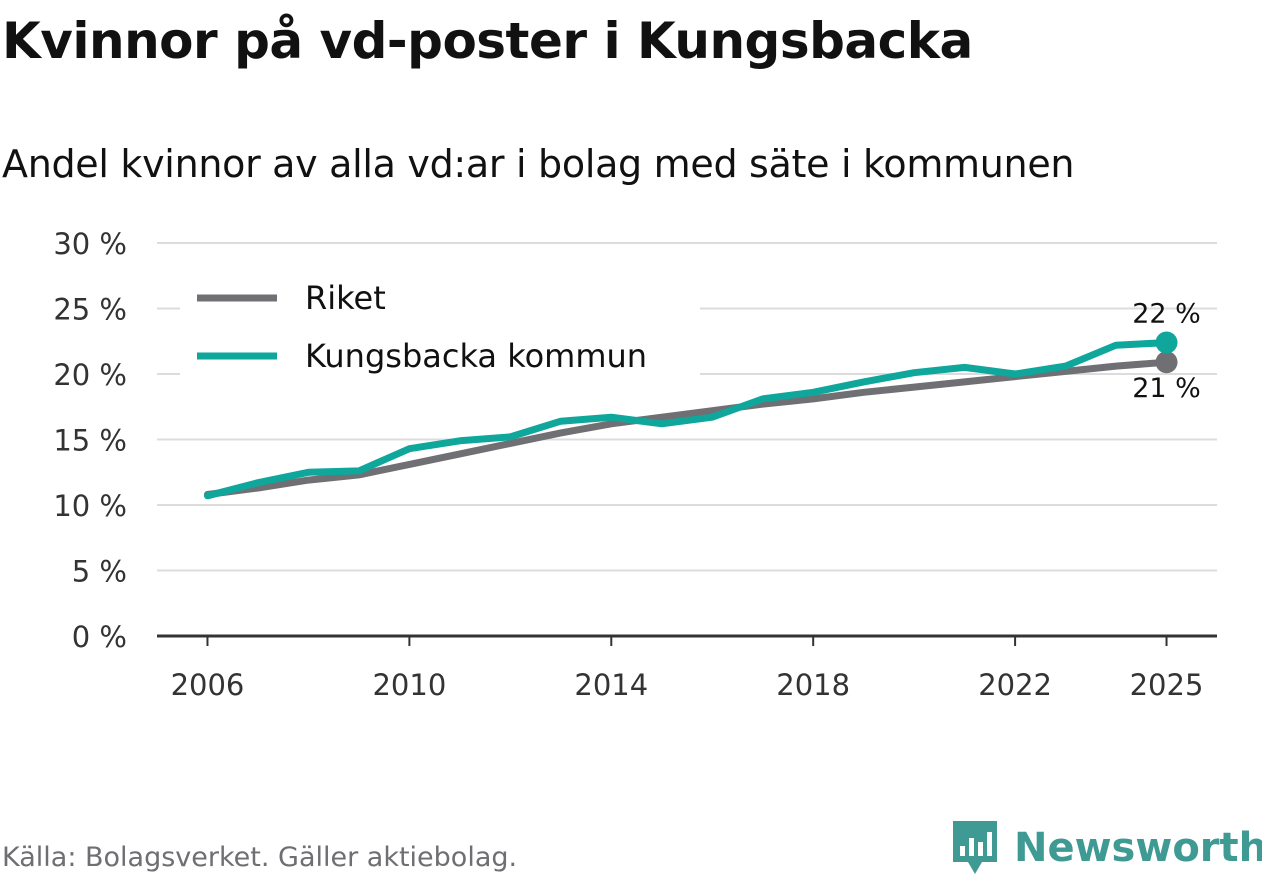 This screenshot has width=1262, height=879. I want to click on bar-chart-pin-icon, so click(975, 847).